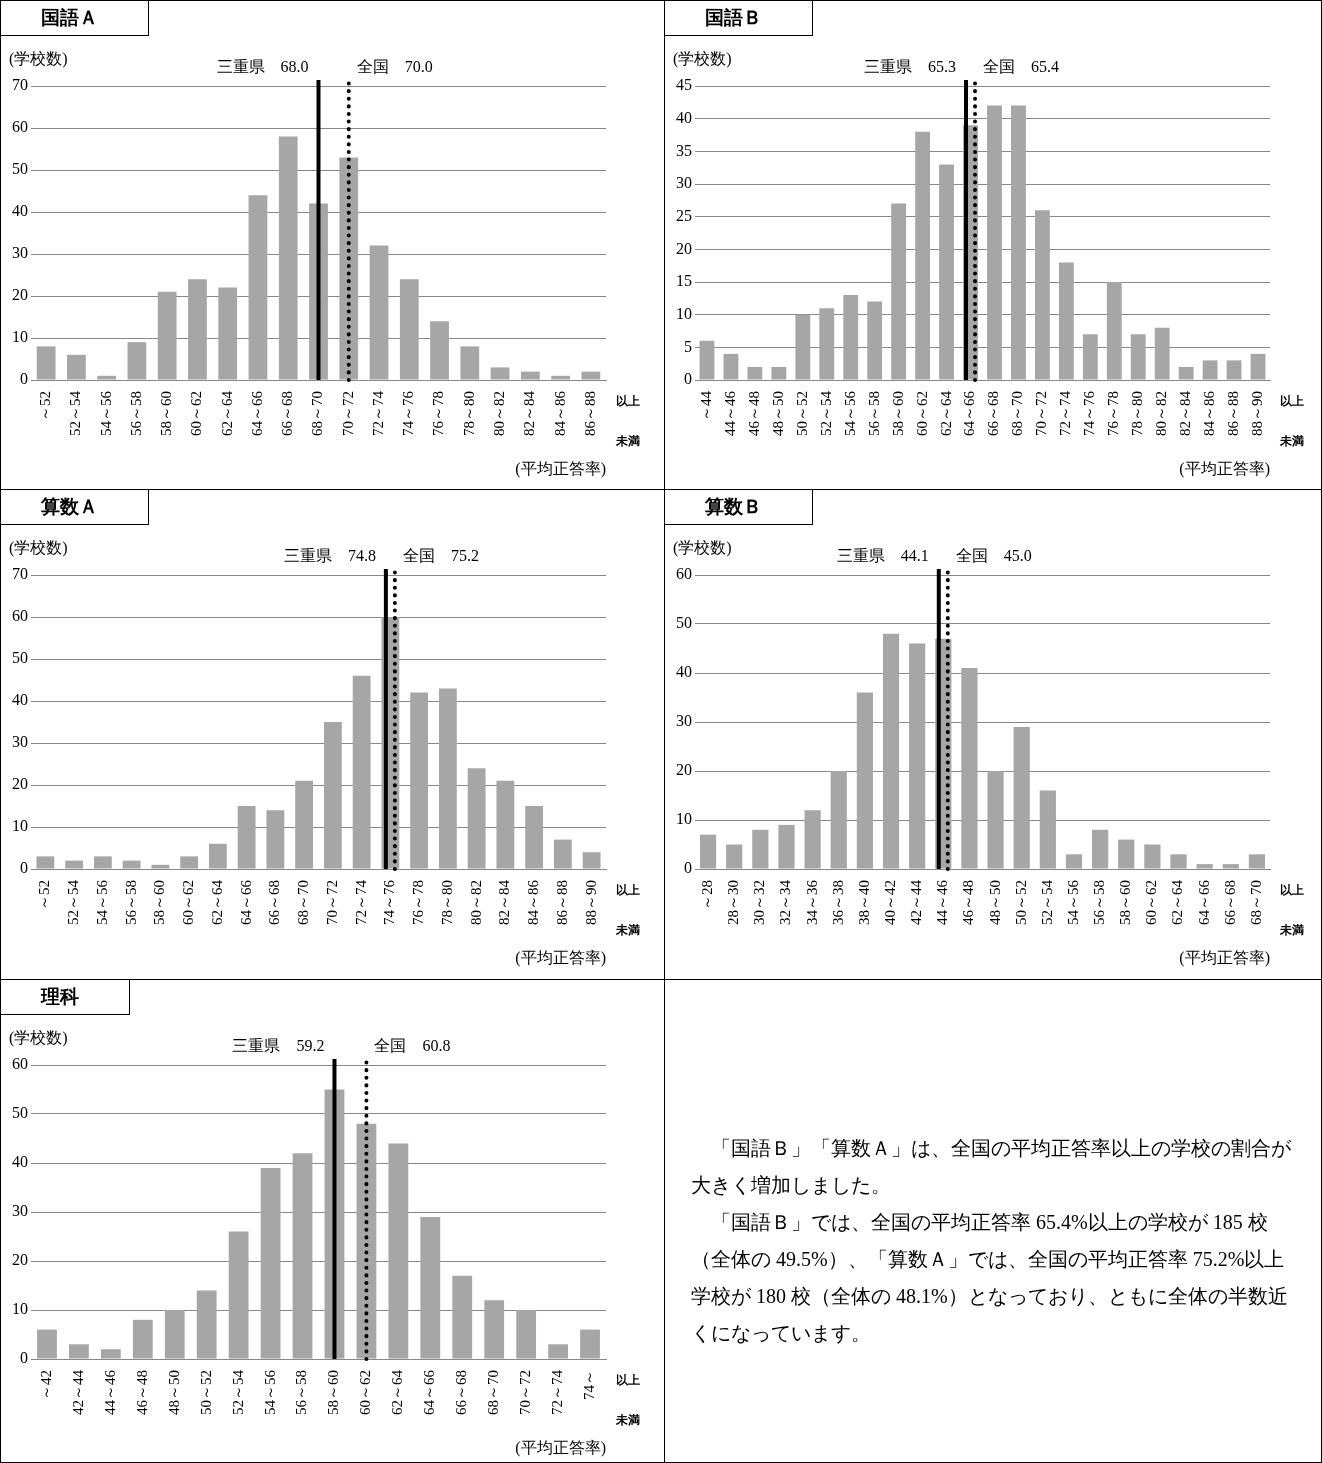 The image size is (1322, 1463). What do you see at coordinates (684, 313) in the screenshot?
I see `y-tick-label: 10` at bounding box center [684, 313].